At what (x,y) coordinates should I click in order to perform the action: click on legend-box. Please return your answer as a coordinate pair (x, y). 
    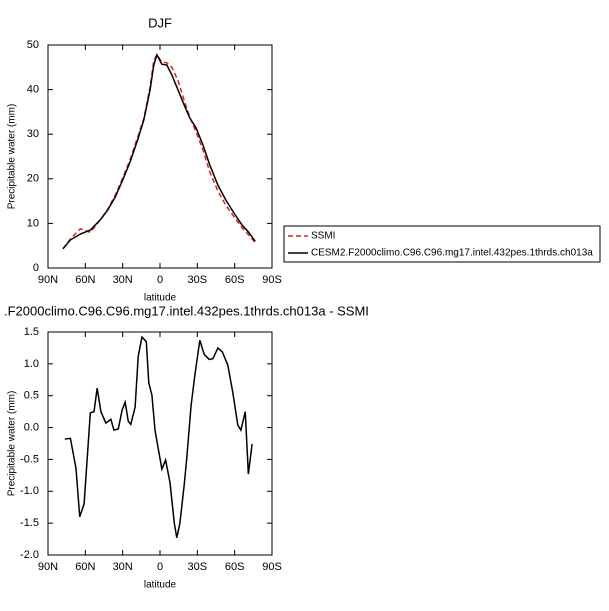
    Looking at the image, I should click on (442, 244).